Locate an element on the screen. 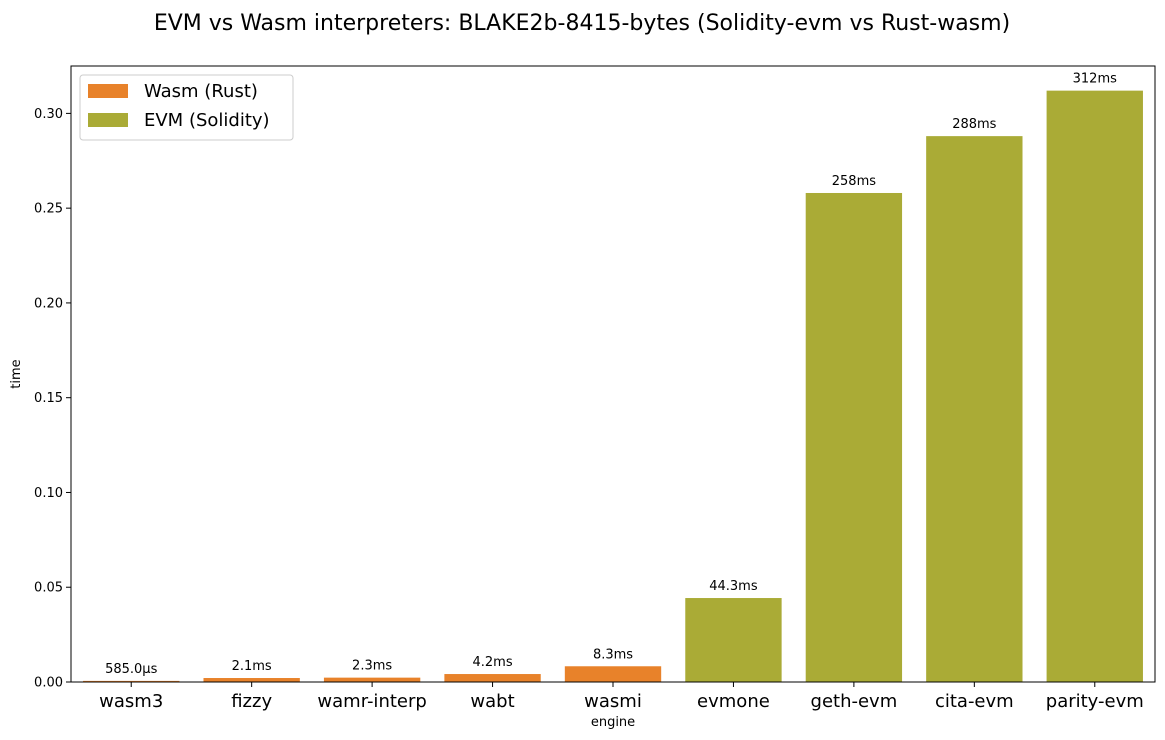  x-axis-label: engine is located at coordinates (613, 722).